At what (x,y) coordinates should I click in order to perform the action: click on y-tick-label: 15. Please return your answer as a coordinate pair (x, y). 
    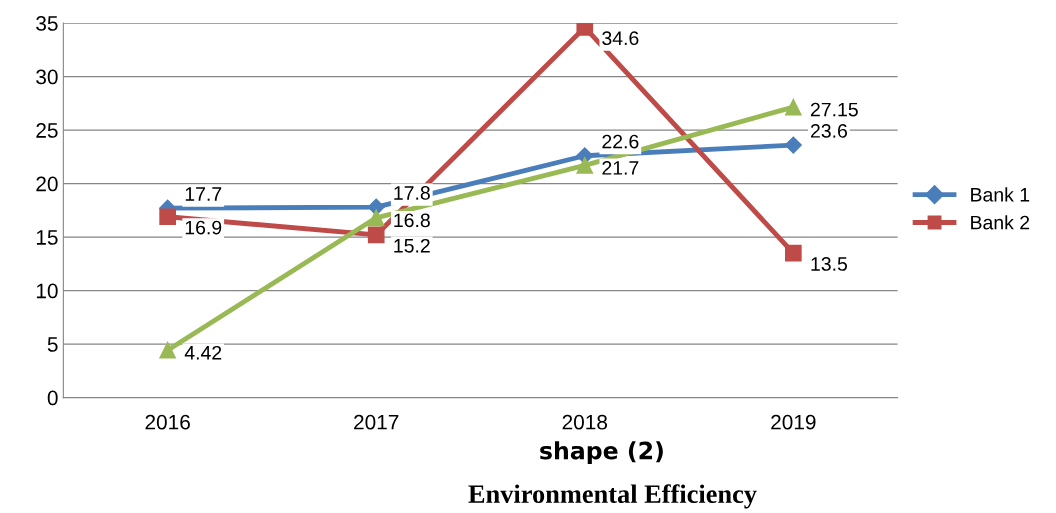
    Looking at the image, I should click on (47, 237).